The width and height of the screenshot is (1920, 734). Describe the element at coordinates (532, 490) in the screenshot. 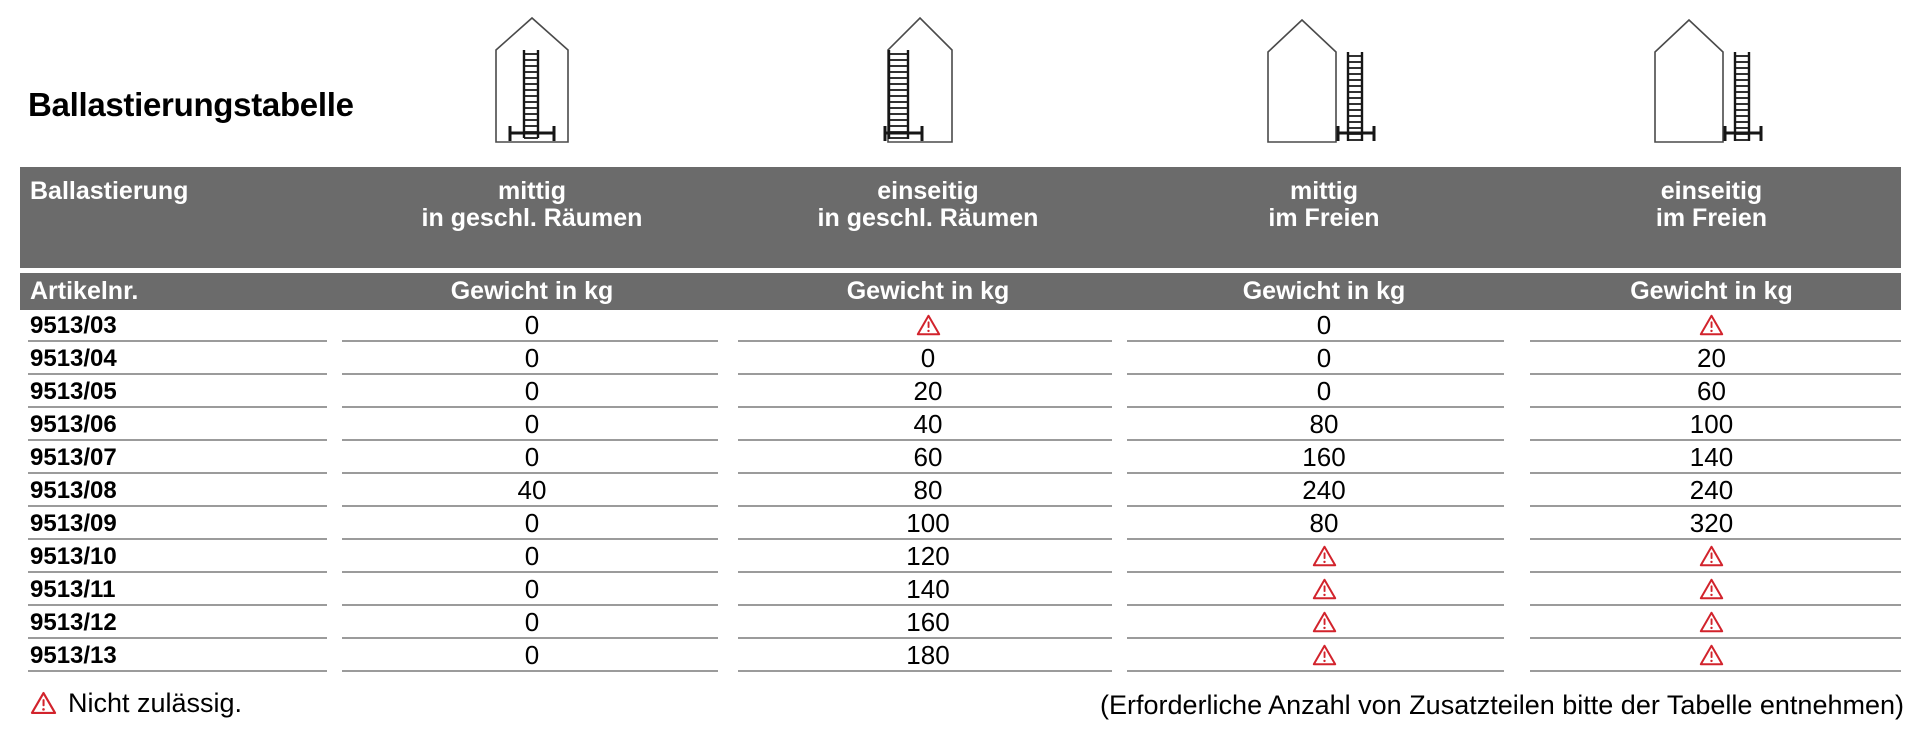

I see `weight-value-mittig-geschl: 40` at that location.